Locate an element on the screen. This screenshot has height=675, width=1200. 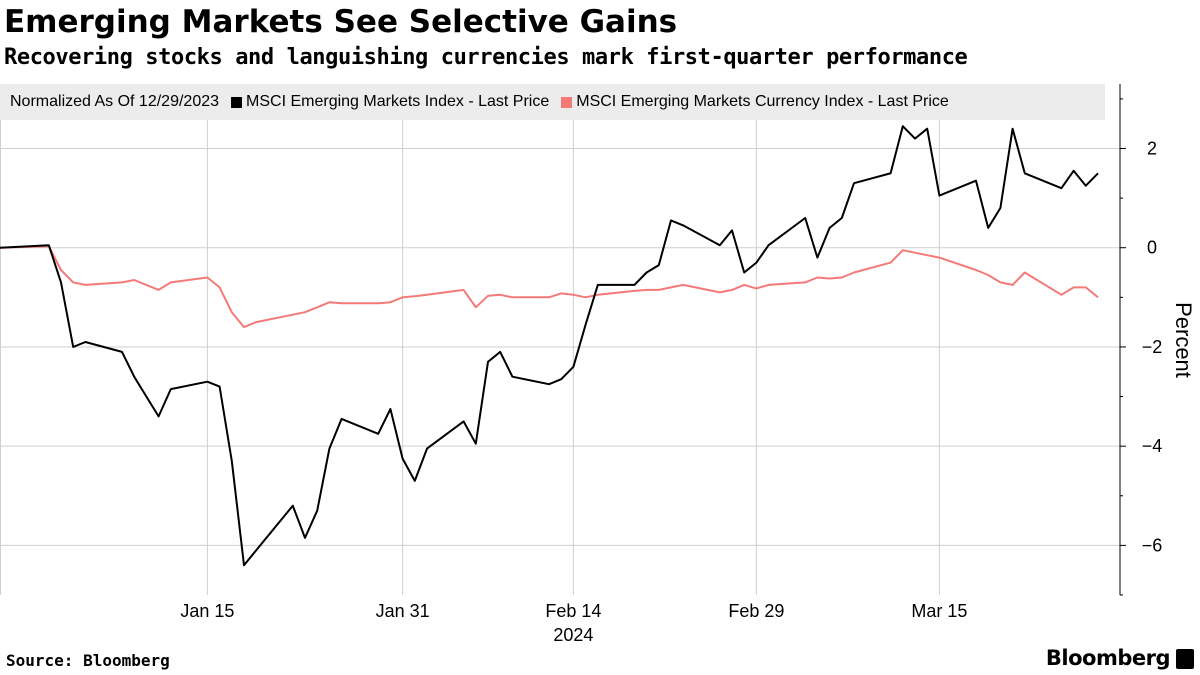
x-tick-label: Feb 14 is located at coordinates (573, 611).